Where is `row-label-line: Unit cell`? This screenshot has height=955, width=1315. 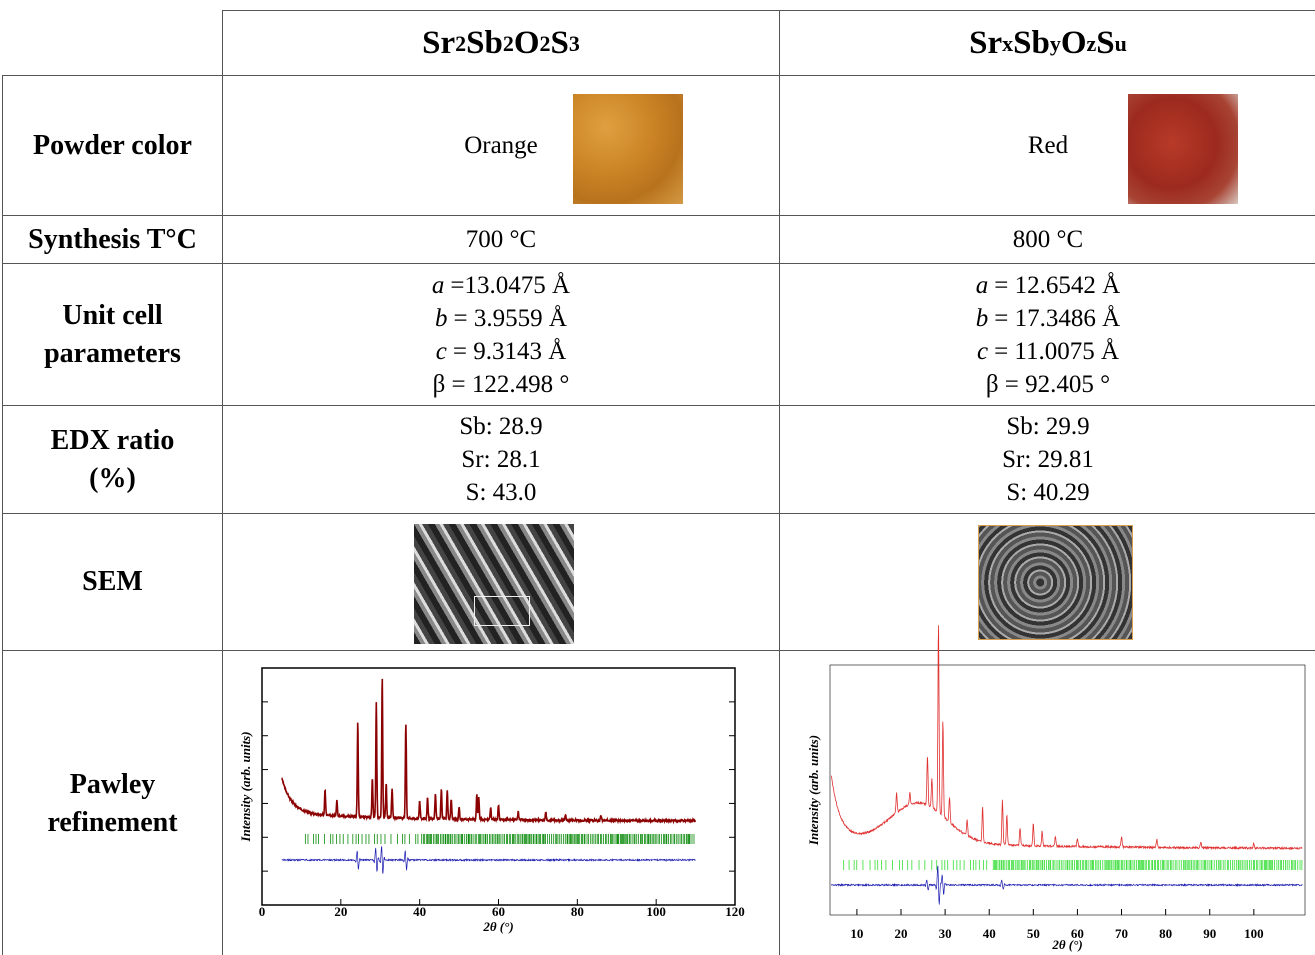
row-label-line: Unit cell is located at coordinates (112, 315).